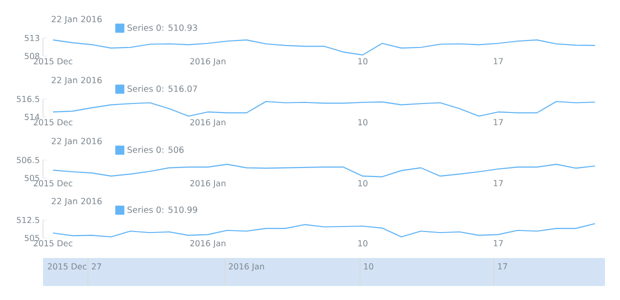 The image size is (620, 300). Describe the element at coordinates (162, 88) in the screenshot. I see `legend-label: Series 0: 516.07` at that location.